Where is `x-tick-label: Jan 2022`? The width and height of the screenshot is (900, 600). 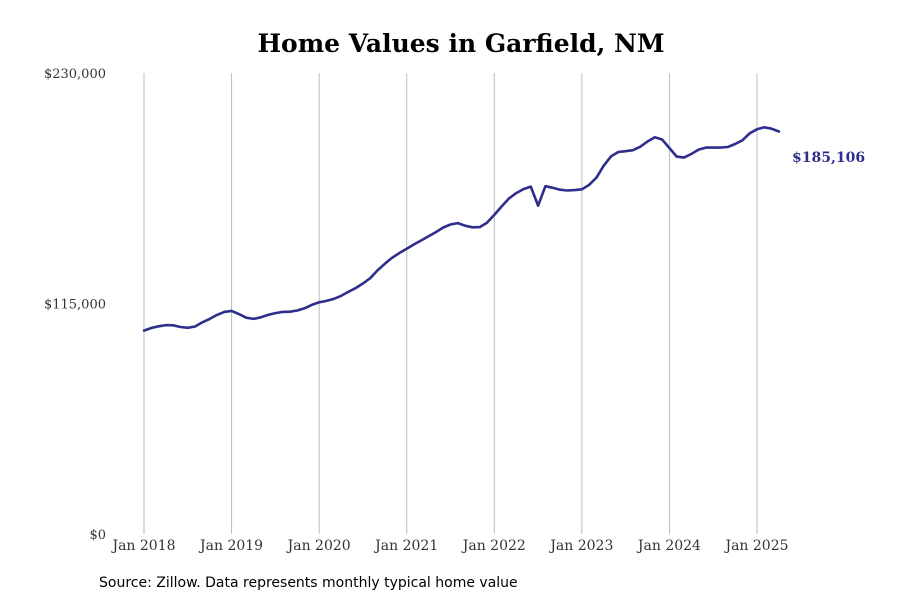
x-tick-label: Jan 2022 is located at coordinates (493, 546).